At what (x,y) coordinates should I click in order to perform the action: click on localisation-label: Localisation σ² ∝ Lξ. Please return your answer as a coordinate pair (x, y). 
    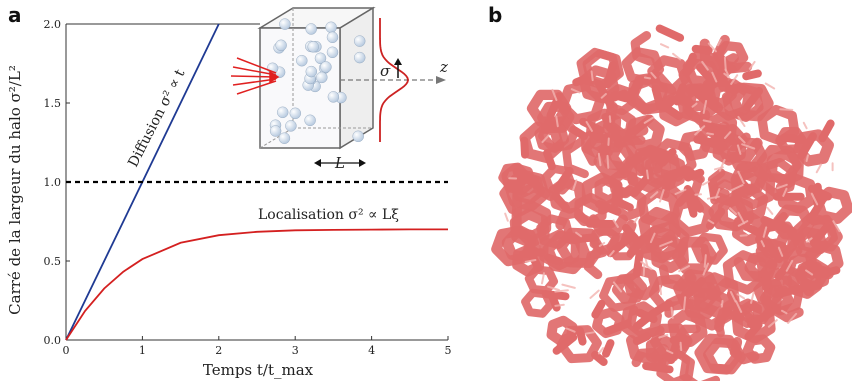
    Looking at the image, I should click on (328, 215).